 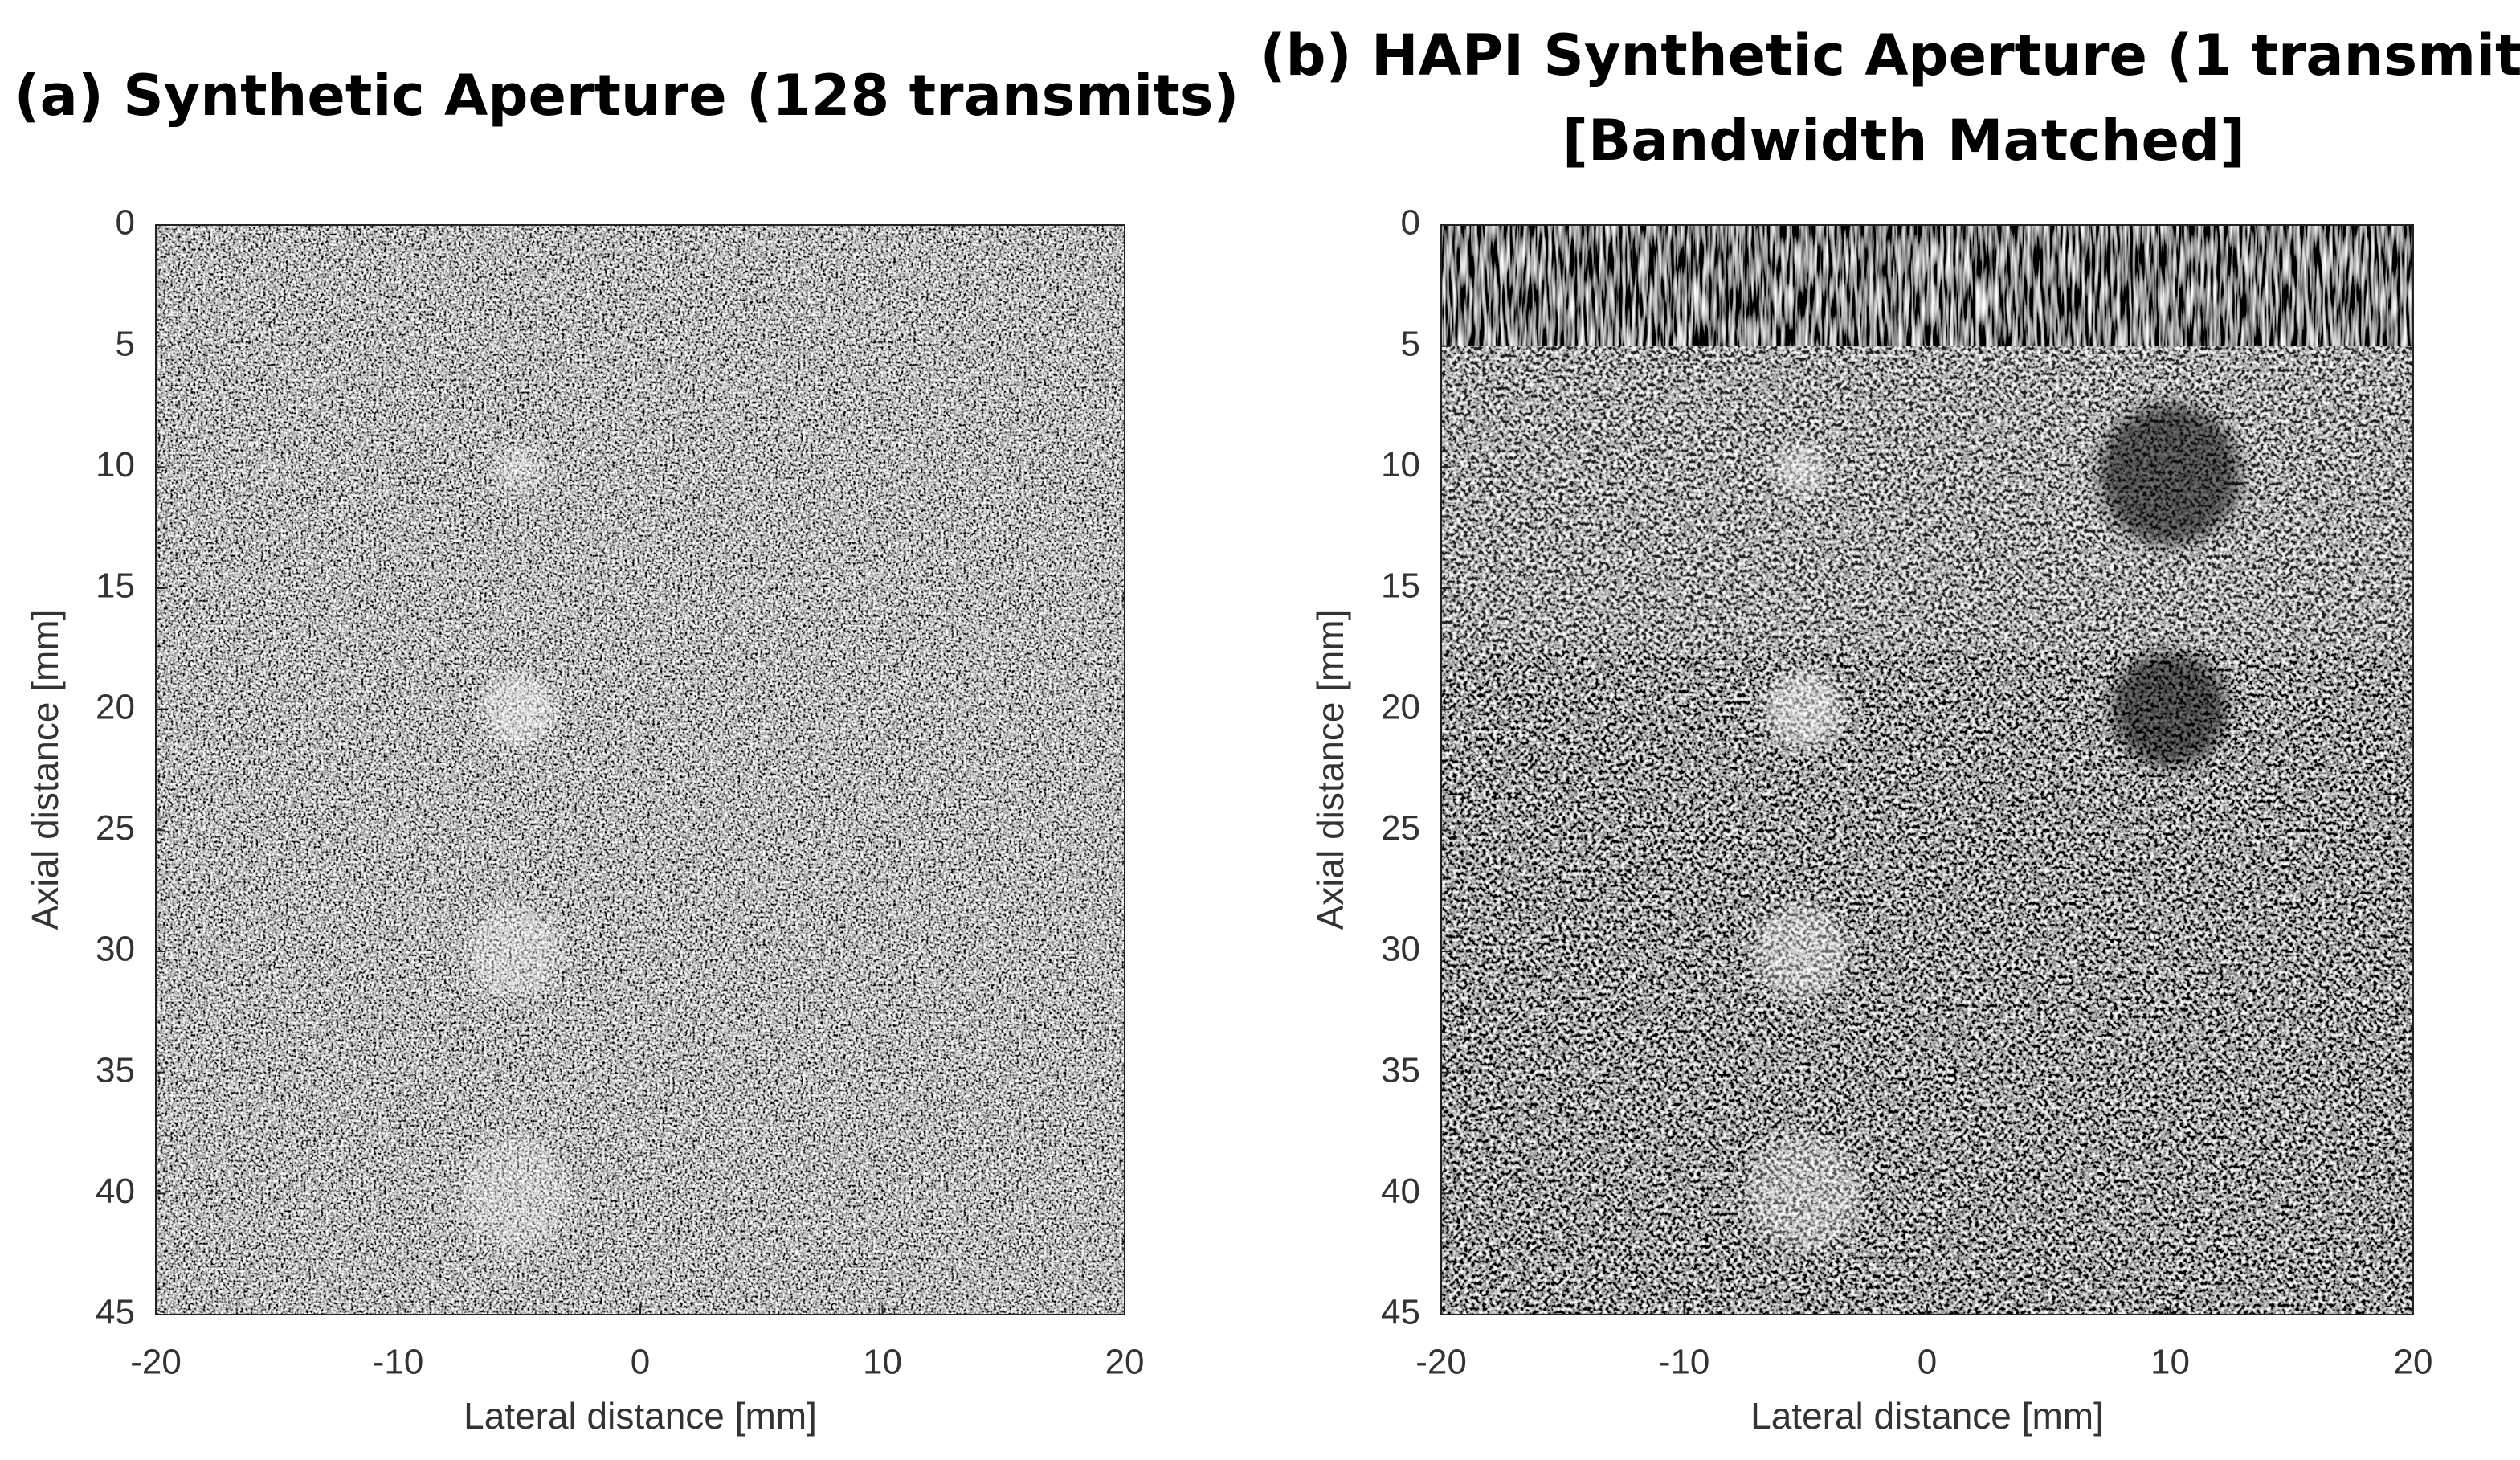 I want to click on panel-title: (a) Synthetic Aperture (128 transmits), so click(x=627, y=96).